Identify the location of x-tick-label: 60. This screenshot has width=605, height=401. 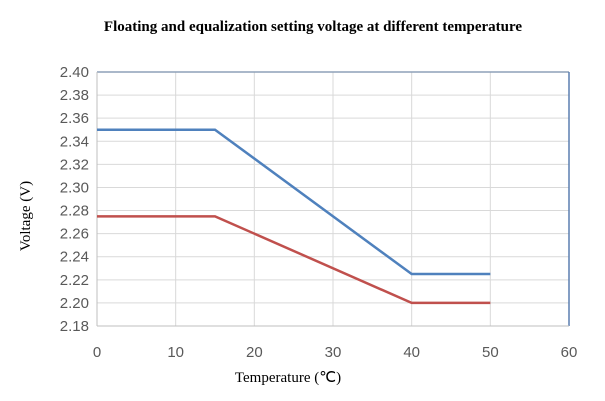
(569, 352).